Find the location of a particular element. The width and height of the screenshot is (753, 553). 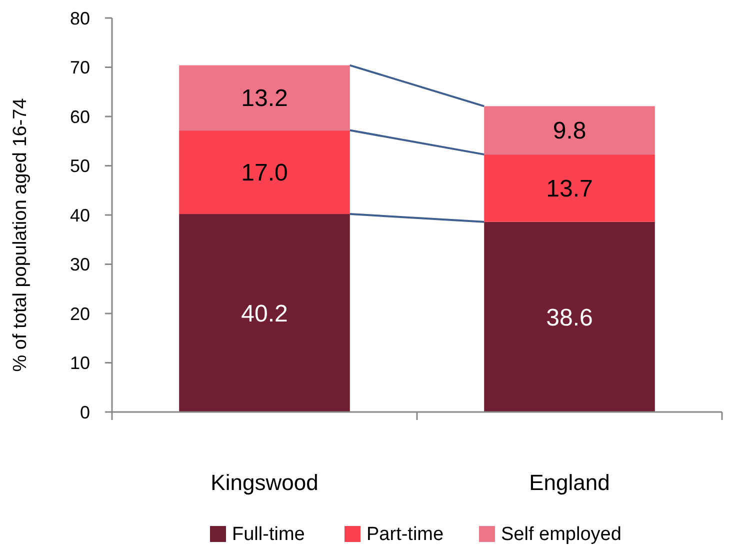

data-label: 13.2 is located at coordinates (264, 98).